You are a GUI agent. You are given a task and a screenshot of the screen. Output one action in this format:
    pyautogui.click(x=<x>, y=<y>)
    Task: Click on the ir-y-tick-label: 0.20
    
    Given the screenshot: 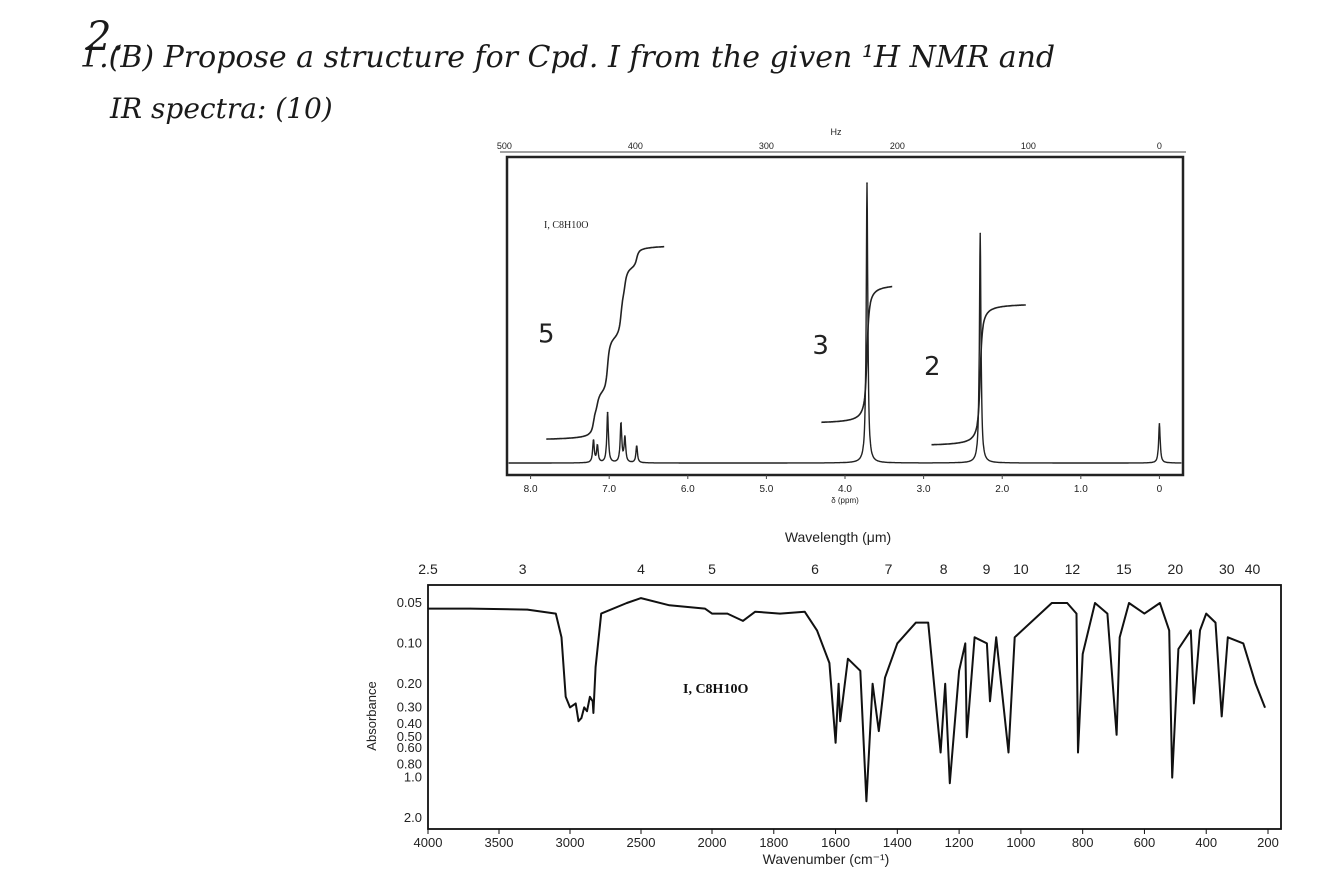 What is the action you would take?
    pyautogui.click(x=409, y=683)
    